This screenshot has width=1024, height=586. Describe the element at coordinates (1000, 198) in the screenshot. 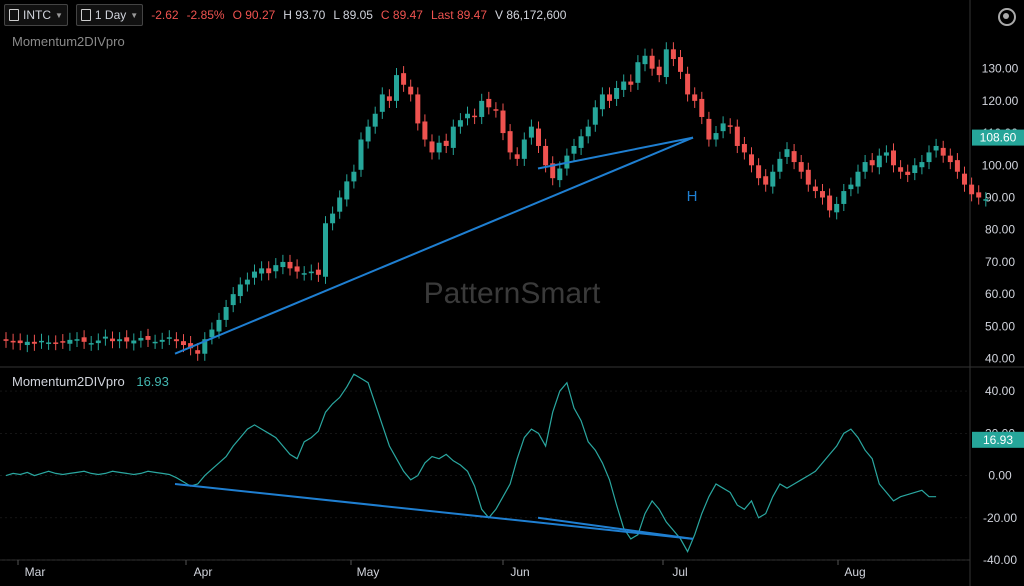

I see `price-tick-label: 90.00` at that location.